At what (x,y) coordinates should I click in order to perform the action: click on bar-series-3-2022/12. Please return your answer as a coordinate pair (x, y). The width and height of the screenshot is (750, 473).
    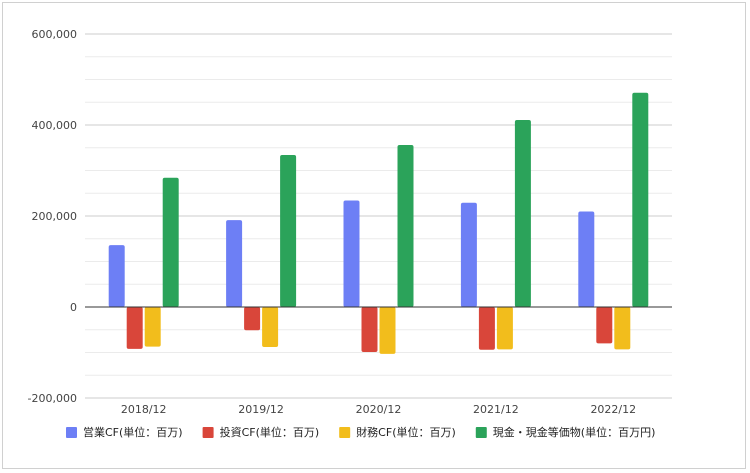
    Looking at the image, I should click on (640, 199).